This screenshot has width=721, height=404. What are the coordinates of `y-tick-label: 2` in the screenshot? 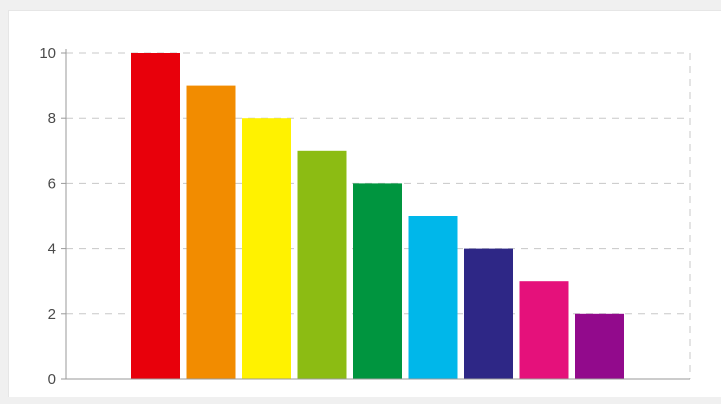 It's located at (52, 314).